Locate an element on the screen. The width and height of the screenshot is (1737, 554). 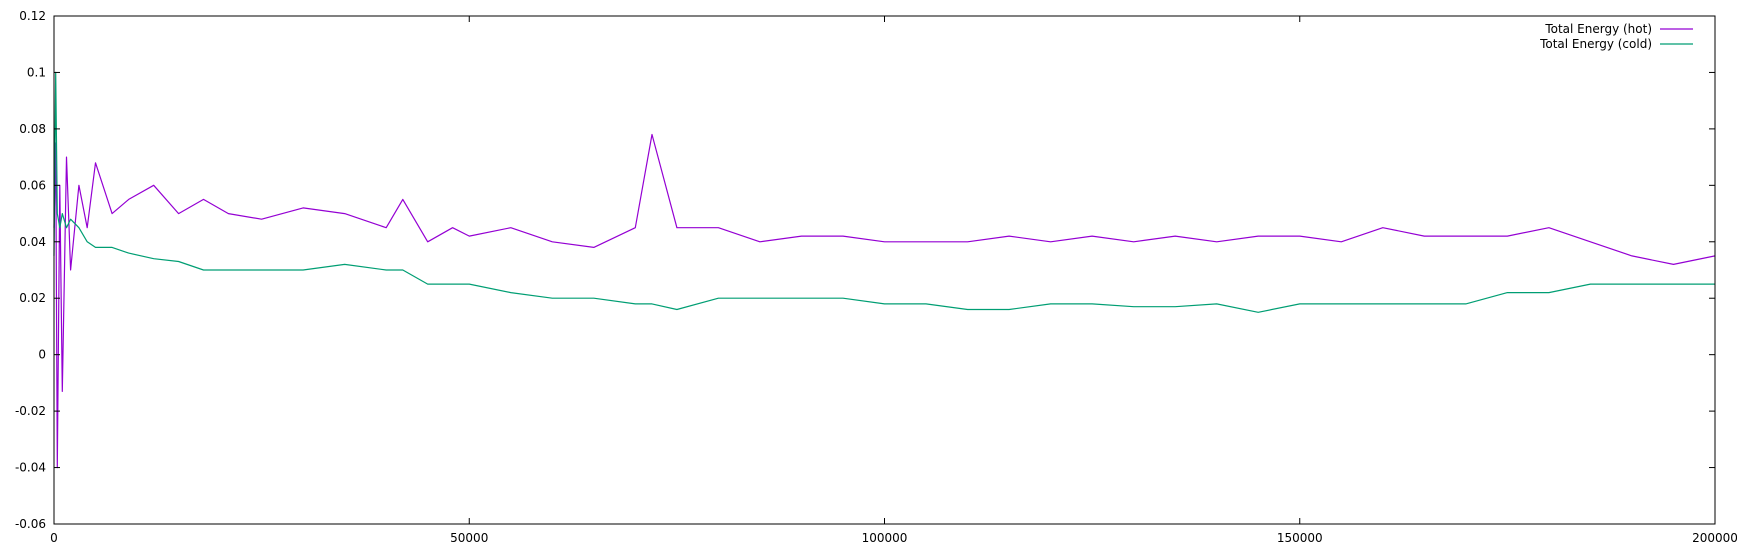
y-tick-label: -0.02 is located at coordinates (30, 411).